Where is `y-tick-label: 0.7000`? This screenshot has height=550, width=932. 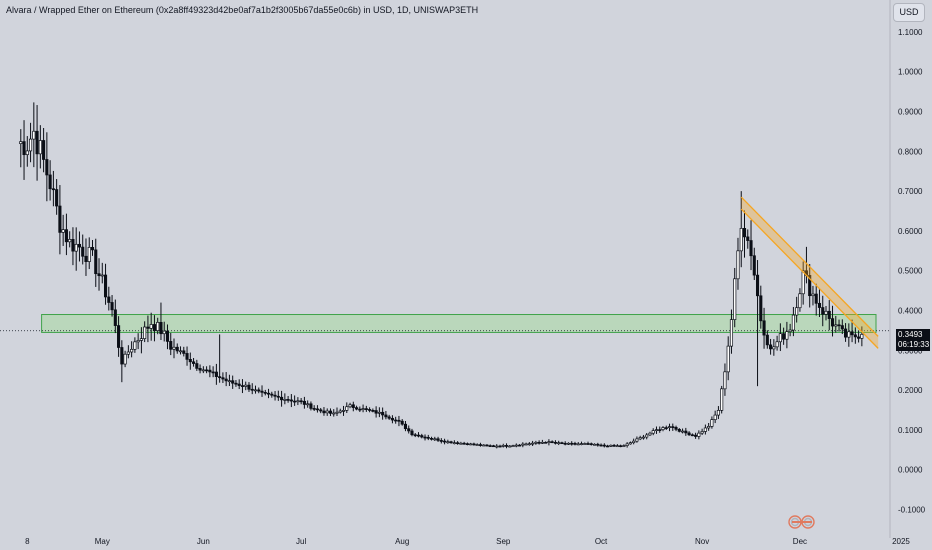 y-tick-label: 0.7000 is located at coordinates (910, 191).